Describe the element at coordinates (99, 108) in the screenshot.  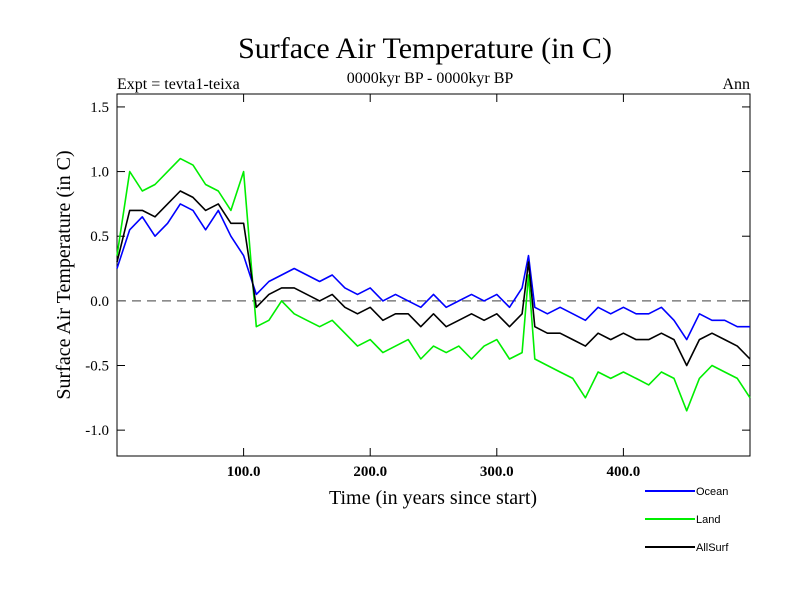
I see `y-tick-label: 1.5` at that location.